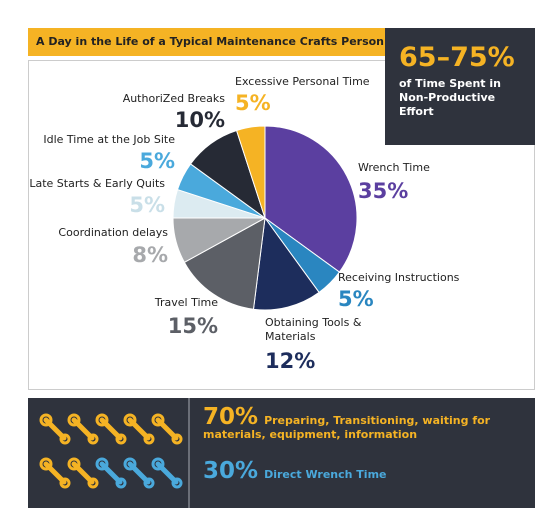 The image size is (560, 530). Describe the element at coordinates (290, 361) in the screenshot. I see `value-label: 12%` at that location.